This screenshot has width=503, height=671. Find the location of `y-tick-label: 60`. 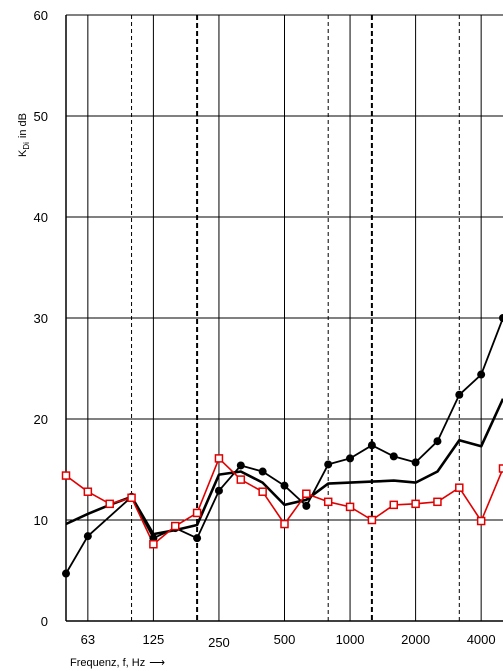

y-tick-label: 60 is located at coordinates (41, 15).